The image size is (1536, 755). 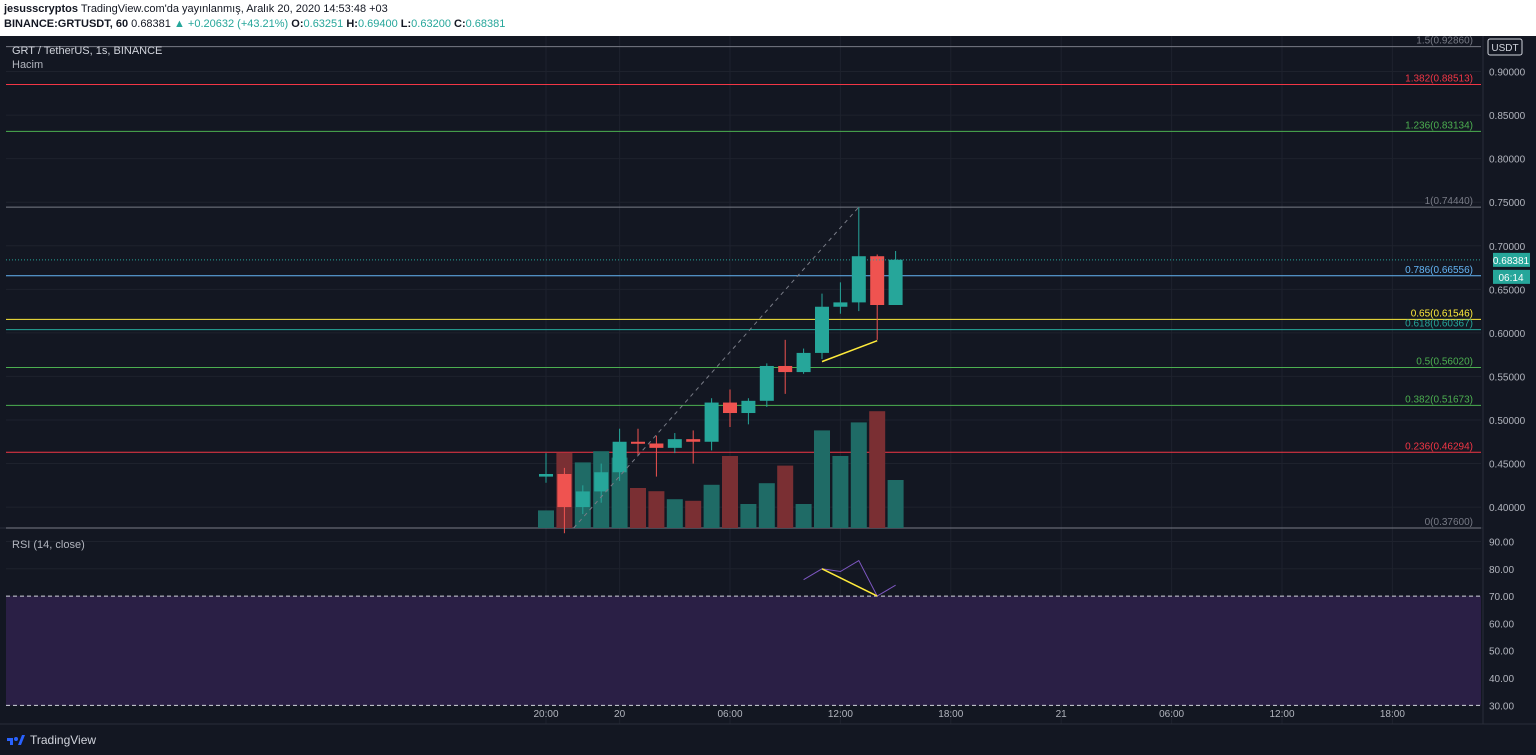 What do you see at coordinates (460, 24) in the screenshot?
I see `close-label: C:` at bounding box center [460, 24].